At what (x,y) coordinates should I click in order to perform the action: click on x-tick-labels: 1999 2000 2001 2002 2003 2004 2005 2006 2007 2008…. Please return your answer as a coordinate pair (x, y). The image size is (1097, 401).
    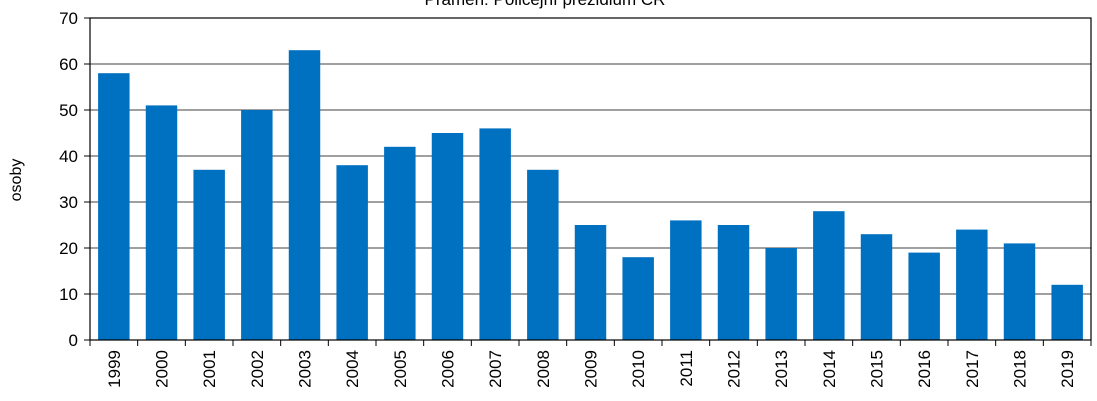
    Looking at the image, I should click on (591, 369).